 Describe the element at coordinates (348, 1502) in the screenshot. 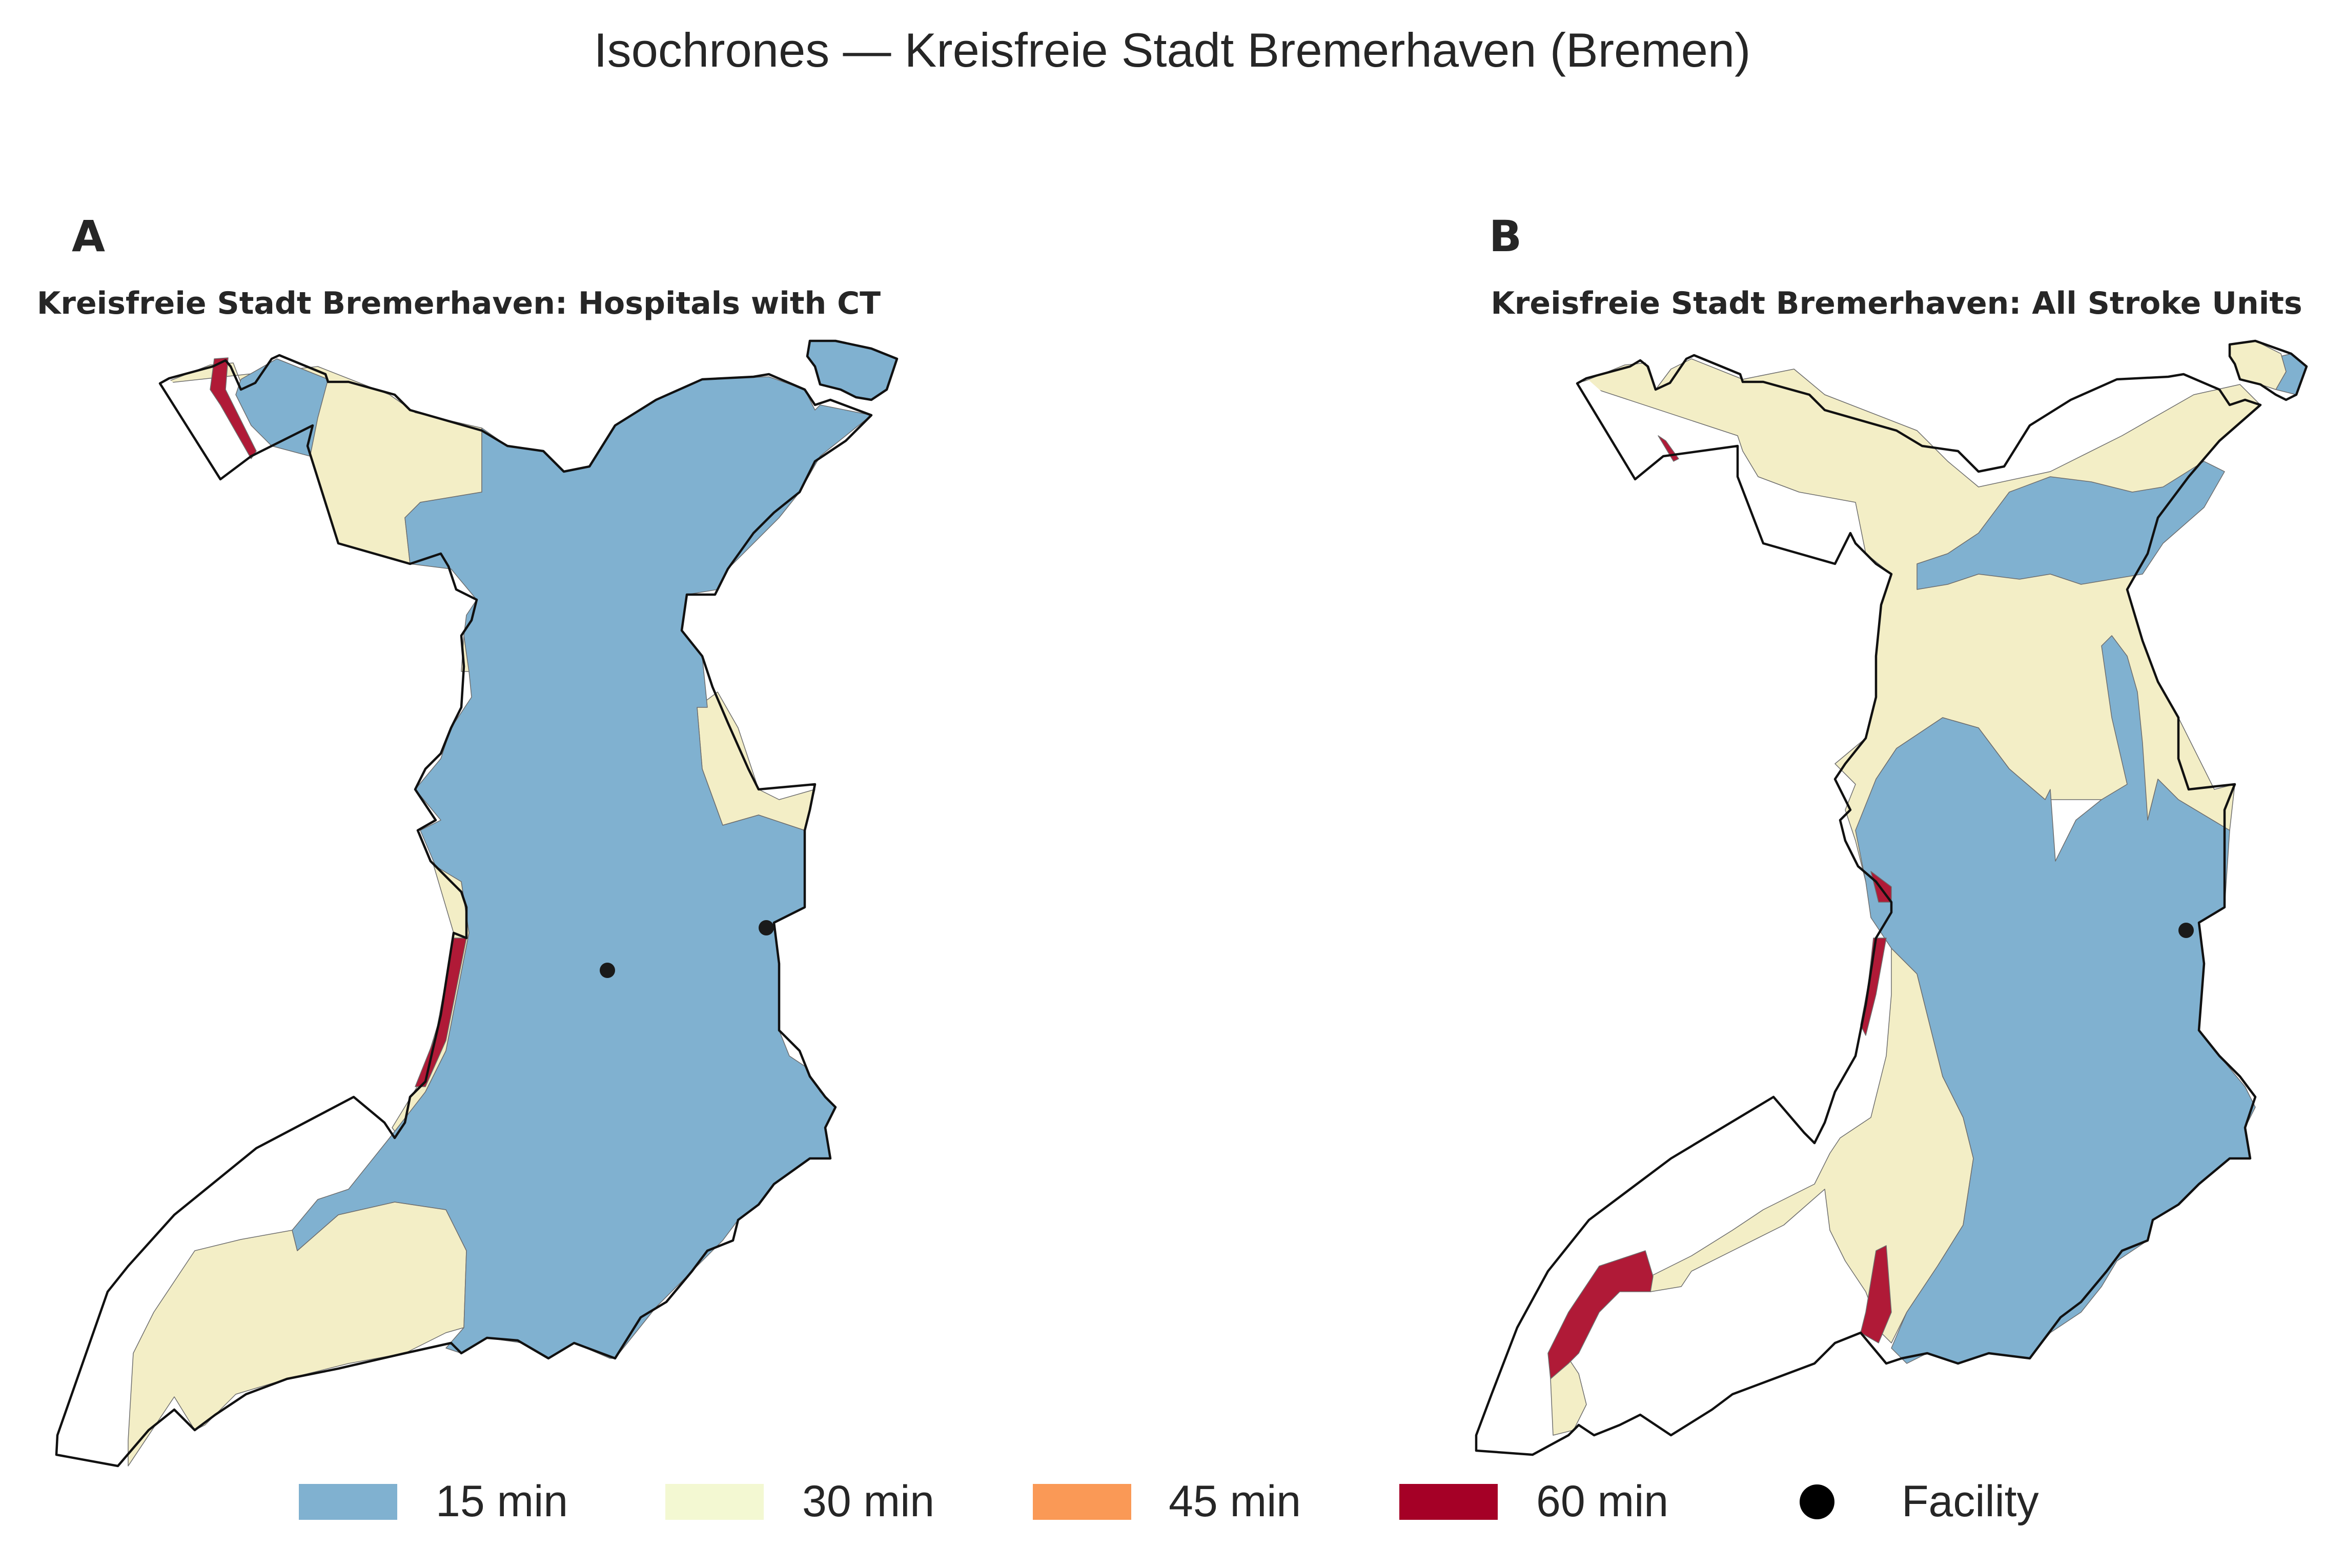

I see `legend-swatch-15min` at that location.